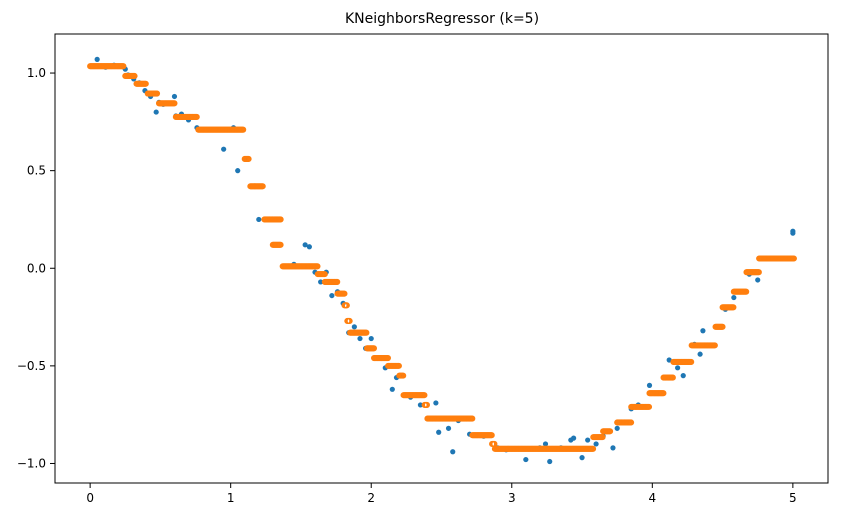  Describe the element at coordinates (36, 171) in the screenshot. I see `y-tick-label: 0.5` at that location.